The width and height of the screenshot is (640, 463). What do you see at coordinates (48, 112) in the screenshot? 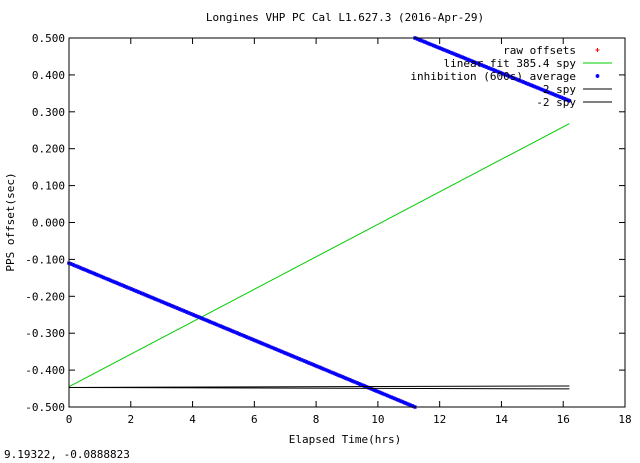
I see `y-tick-label: 0.300` at bounding box center [48, 112].